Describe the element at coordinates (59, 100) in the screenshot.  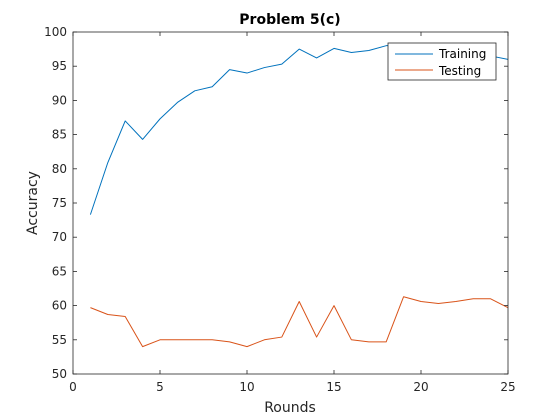
I see `y-tick-label: 90` at that location.